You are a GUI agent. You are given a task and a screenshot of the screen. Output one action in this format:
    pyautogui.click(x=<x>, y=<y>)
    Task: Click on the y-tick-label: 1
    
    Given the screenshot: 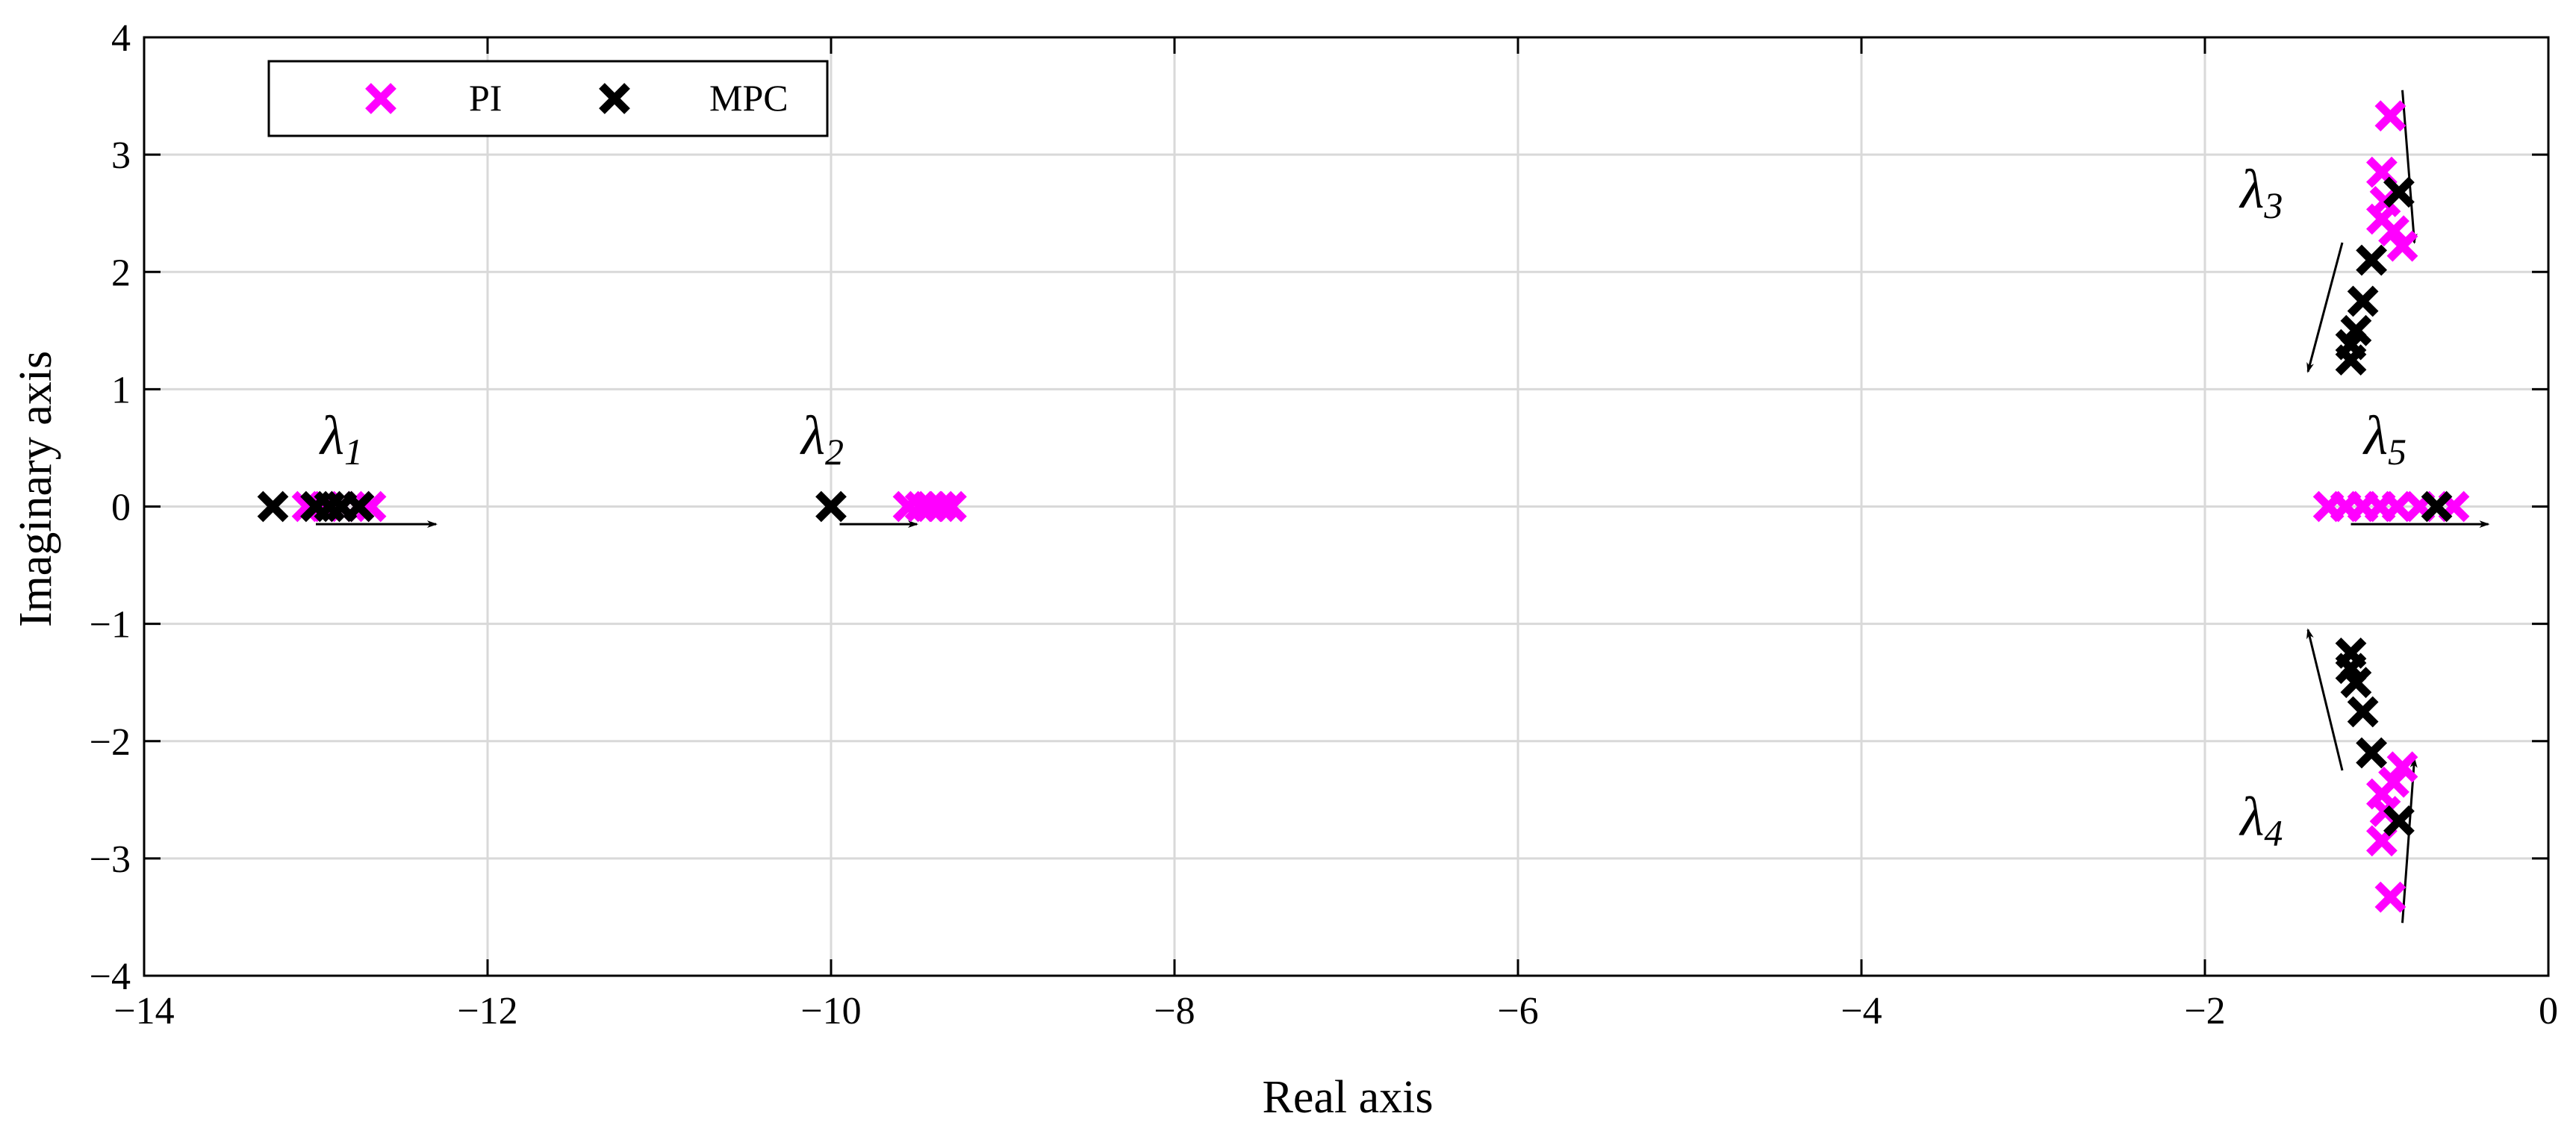 What is the action you would take?
    pyautogui.click(x=121, y=390)
    